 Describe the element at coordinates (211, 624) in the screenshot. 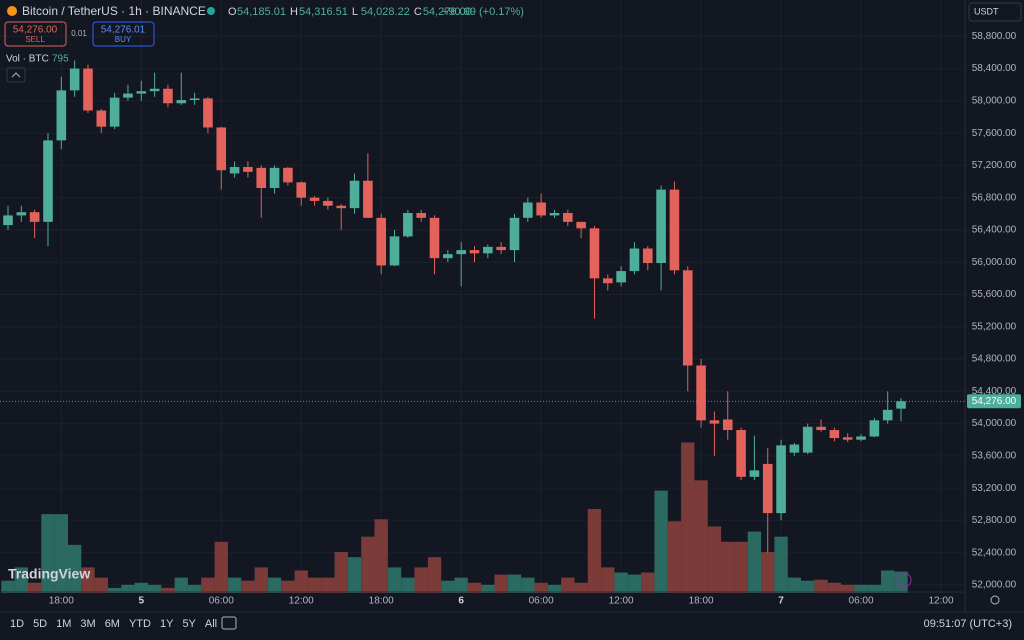

I see `range-button: All` at that location.